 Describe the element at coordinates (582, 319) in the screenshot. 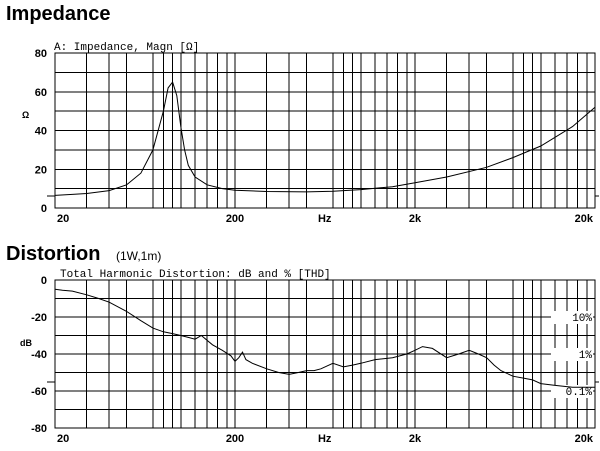

I see `distortion-percent-label: 10%` at that location.